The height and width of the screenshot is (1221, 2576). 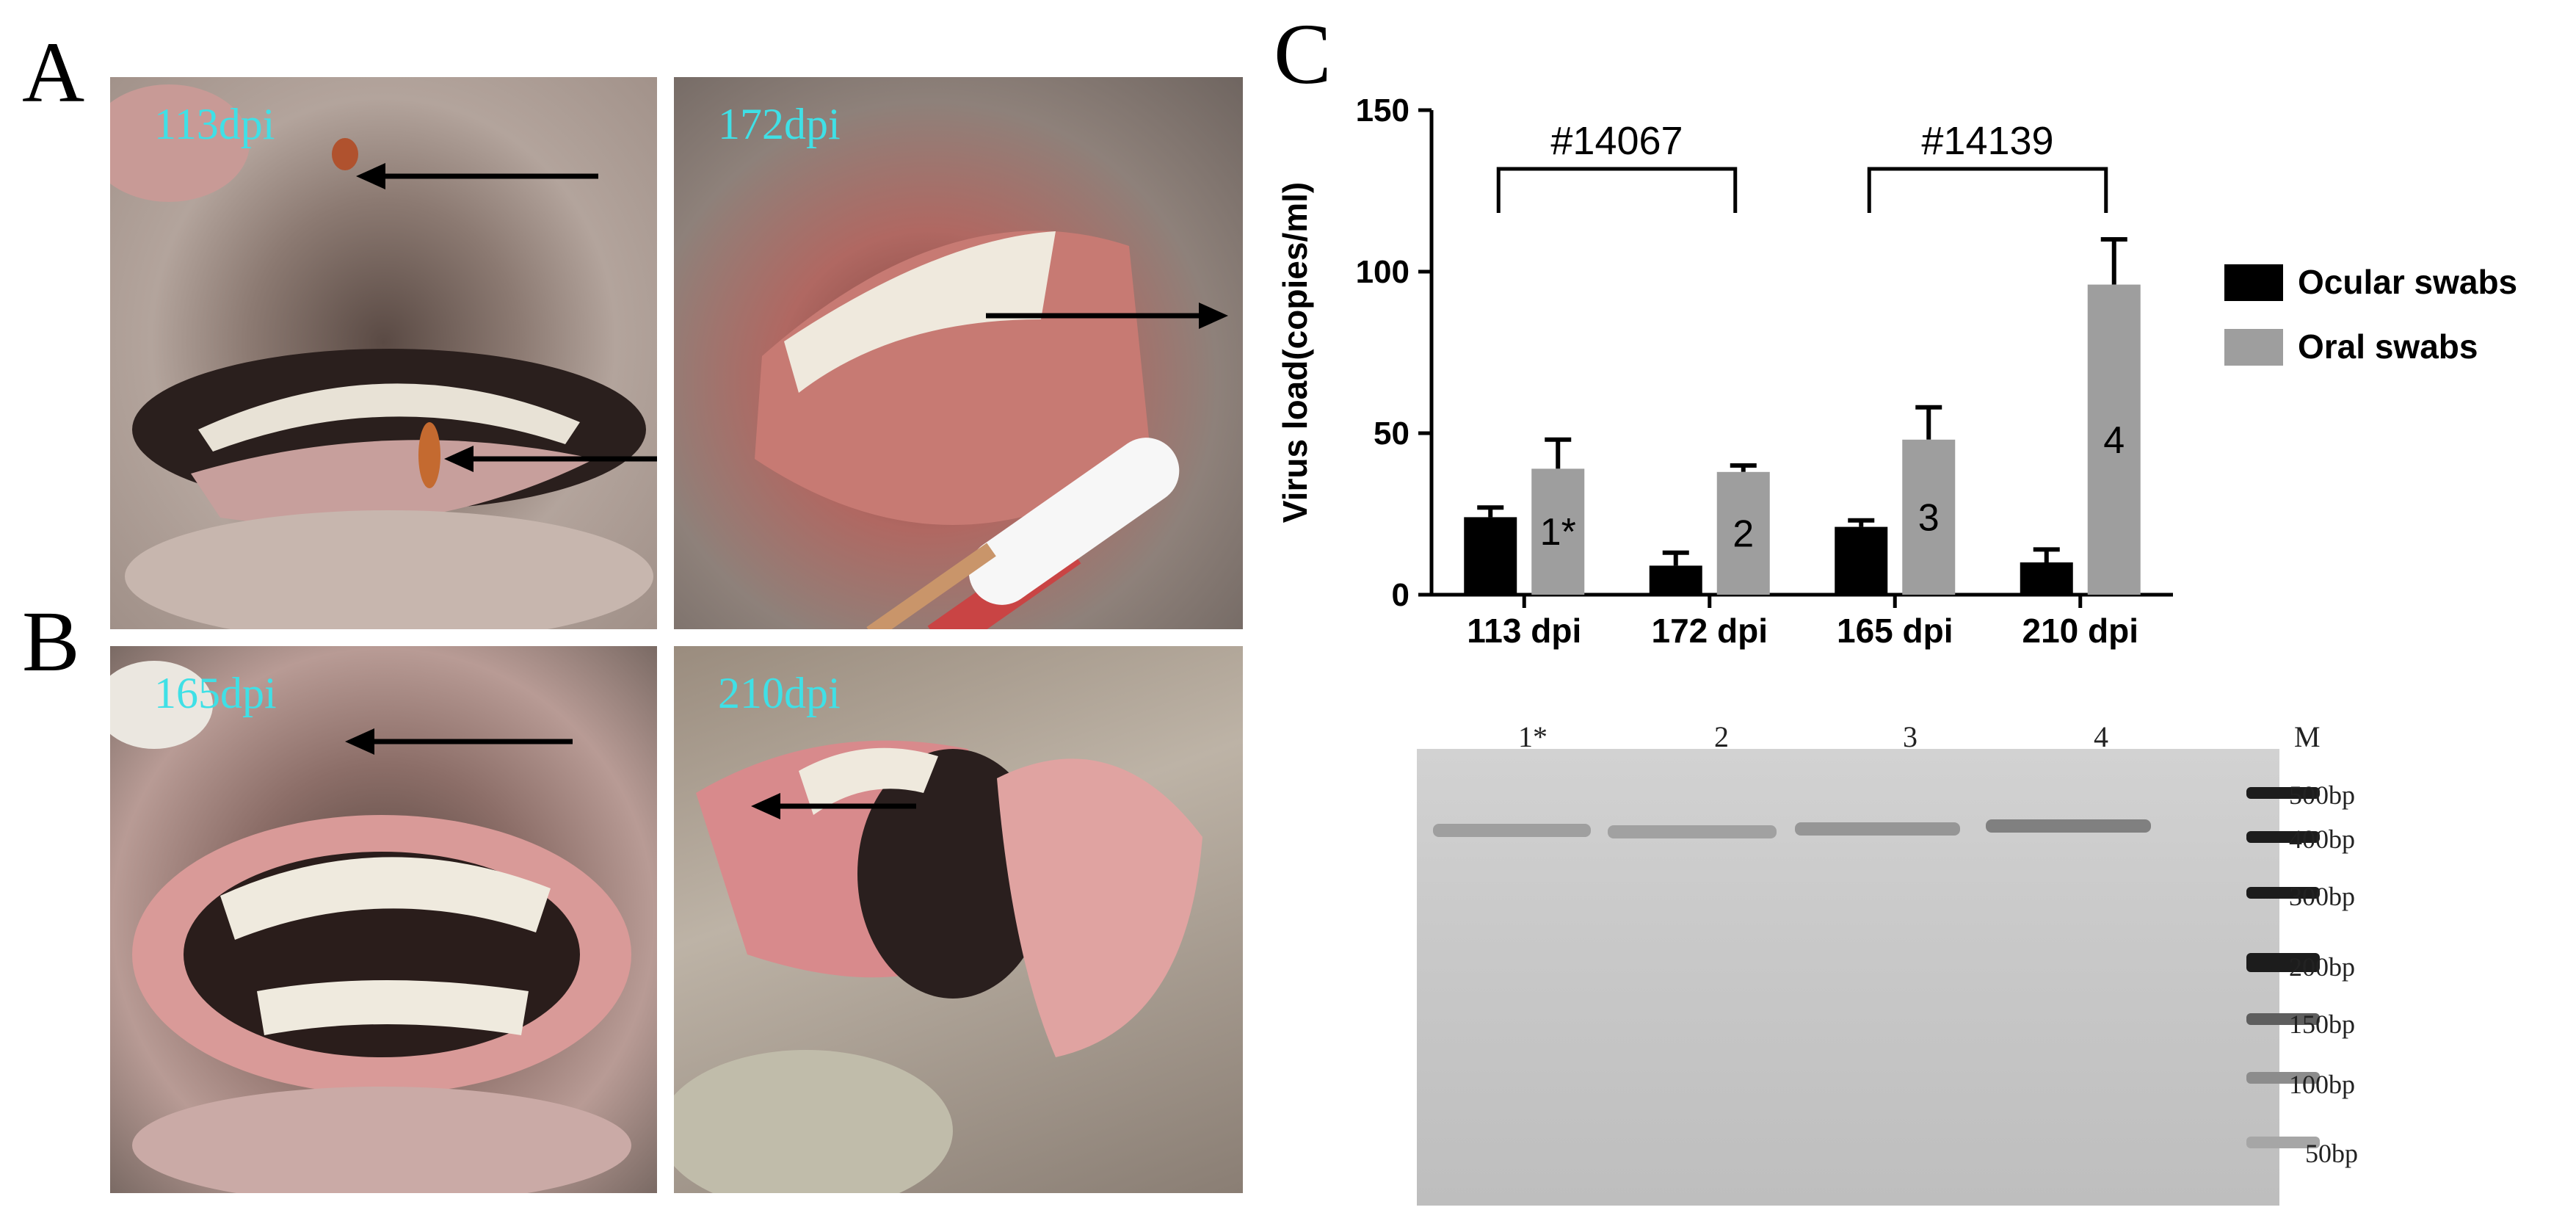 I want to click on photo-172dpi: 172dpi, so click(x=959, y=353).